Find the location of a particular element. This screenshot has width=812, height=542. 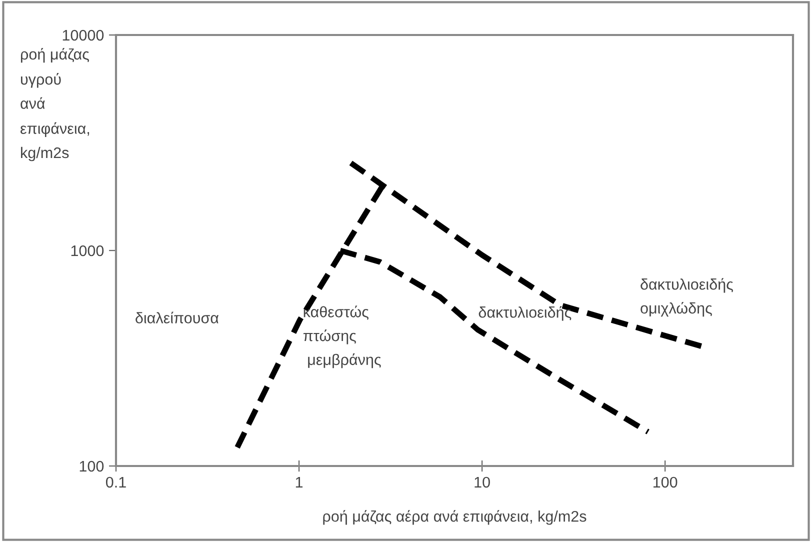

annotation: δακτυλιοειδής is located at coordinates (525, 313).